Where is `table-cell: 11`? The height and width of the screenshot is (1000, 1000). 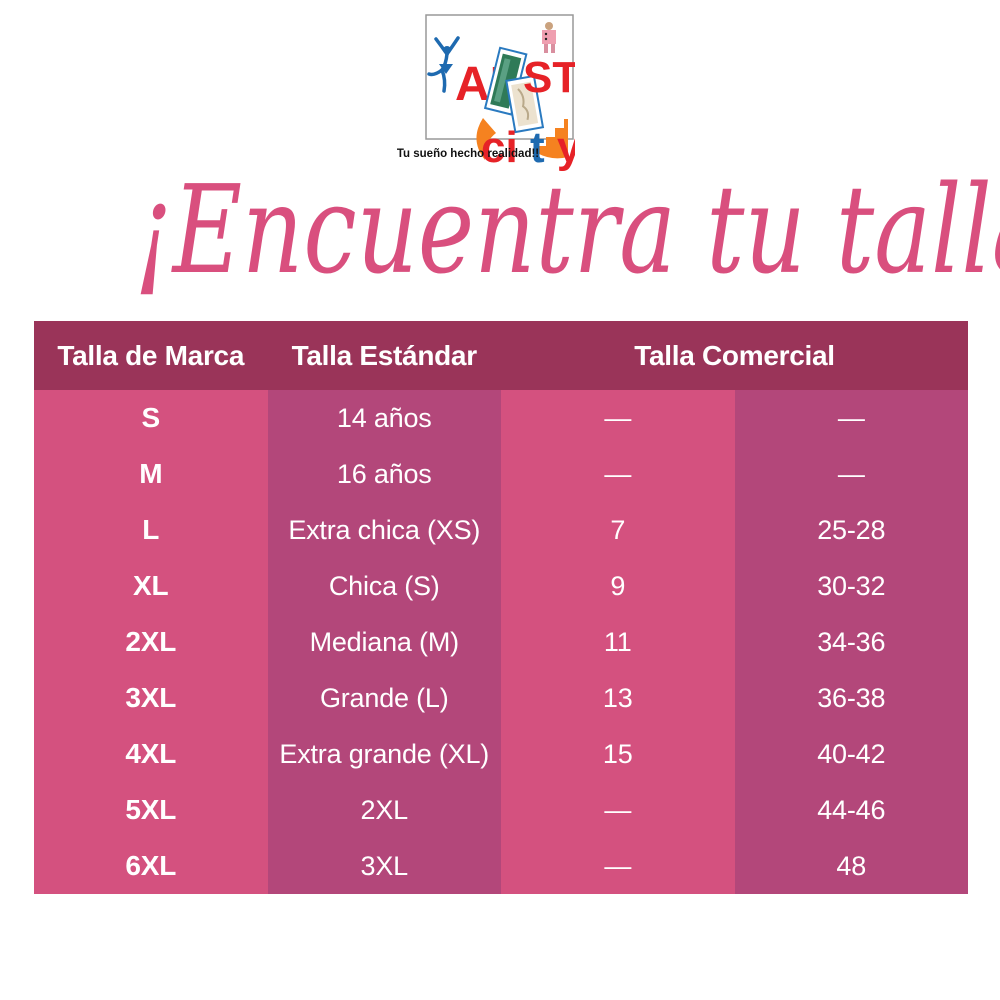
table-cell: 11 is located at coordinates (618, 642).